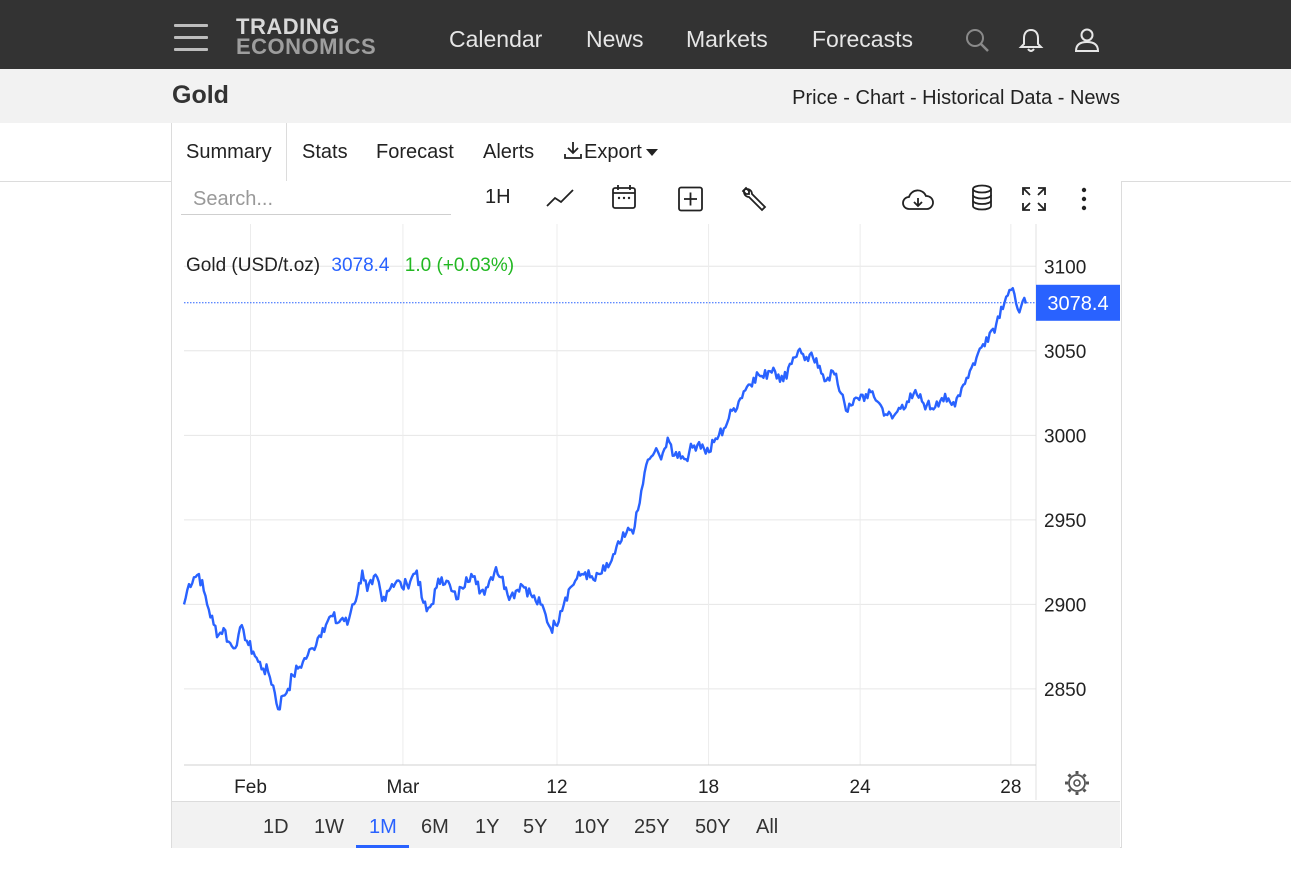 The height and width of the screenshot is (875, 1291). Describe the element at coordinates (509, 152) in the screenshot. I see `tab-alerts: Alerts` at that location.